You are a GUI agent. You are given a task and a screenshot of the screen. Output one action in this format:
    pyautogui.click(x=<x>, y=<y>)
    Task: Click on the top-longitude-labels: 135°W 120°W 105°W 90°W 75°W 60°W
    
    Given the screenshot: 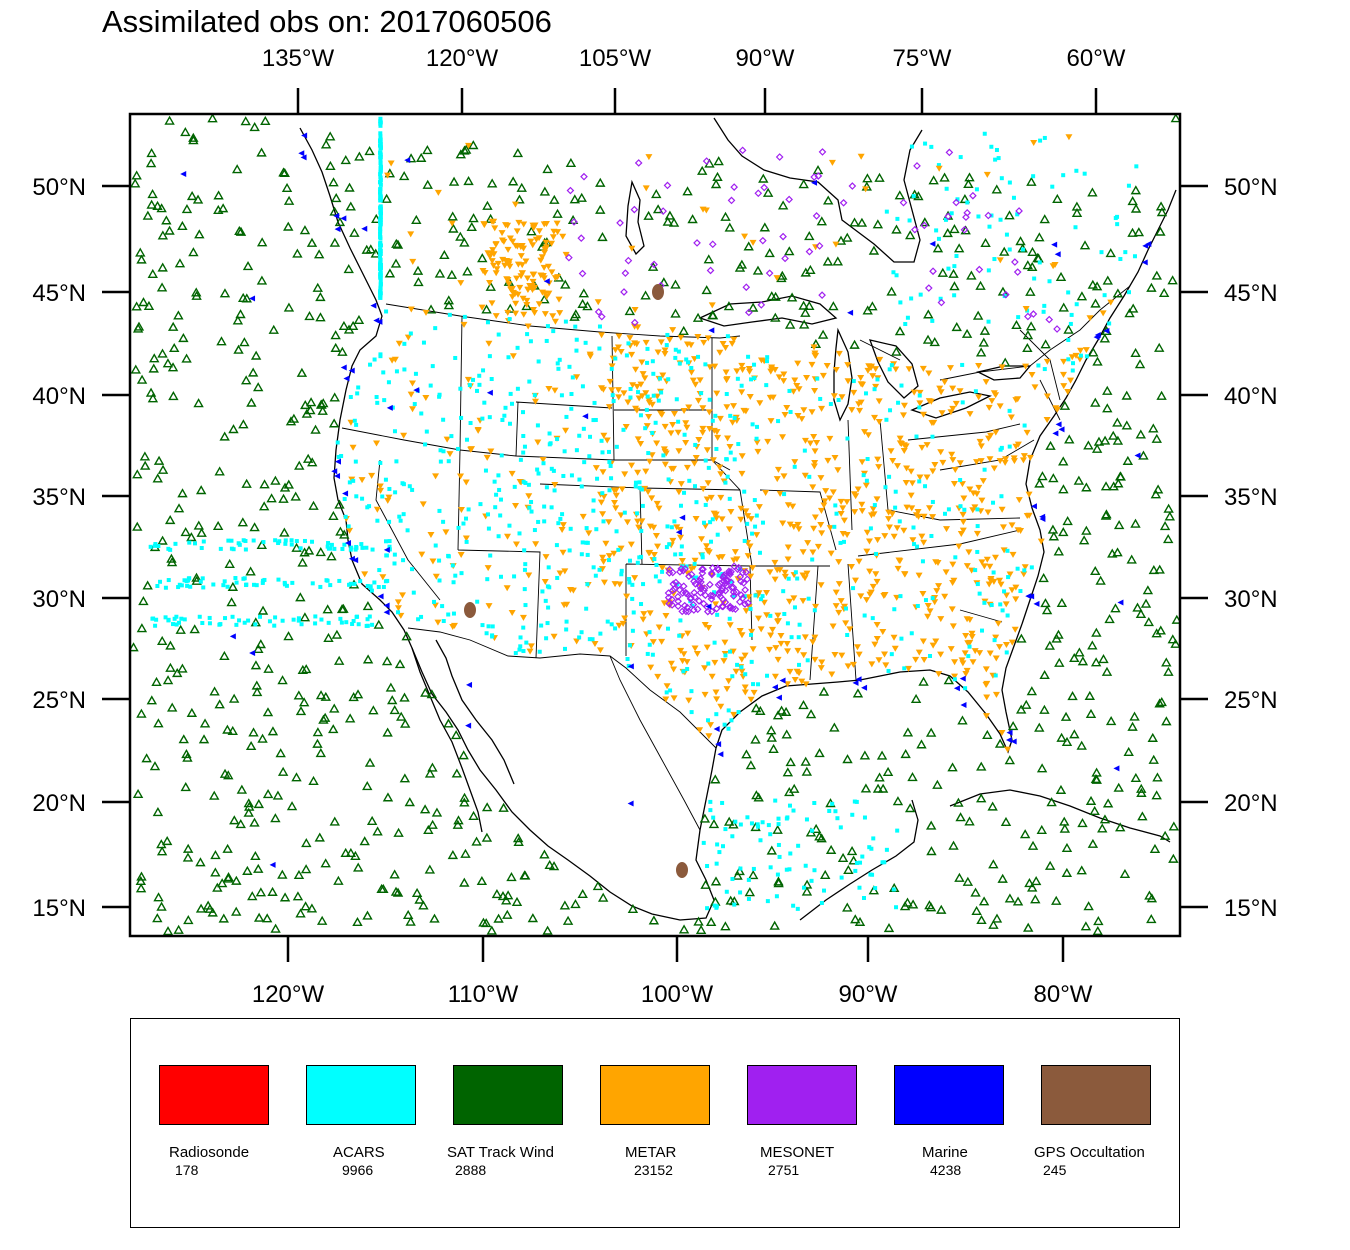 What is the action you would take?
    pyautogui.click(x=694, y=58)
    